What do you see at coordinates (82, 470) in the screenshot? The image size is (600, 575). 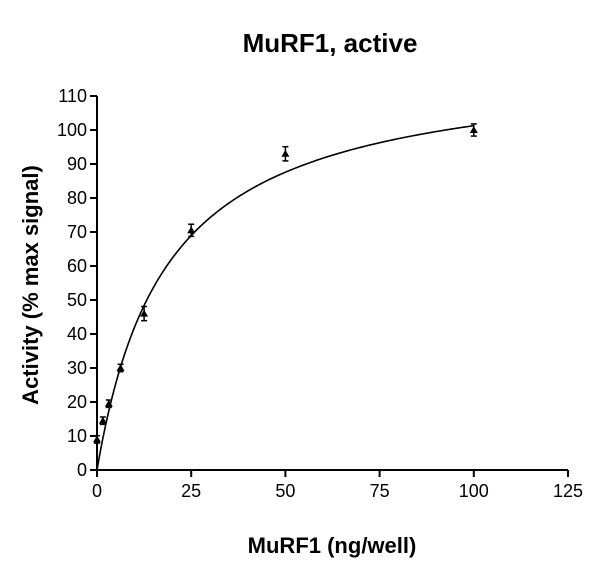 I see `y-tick-label: 0` at bounding box center [82, 470].